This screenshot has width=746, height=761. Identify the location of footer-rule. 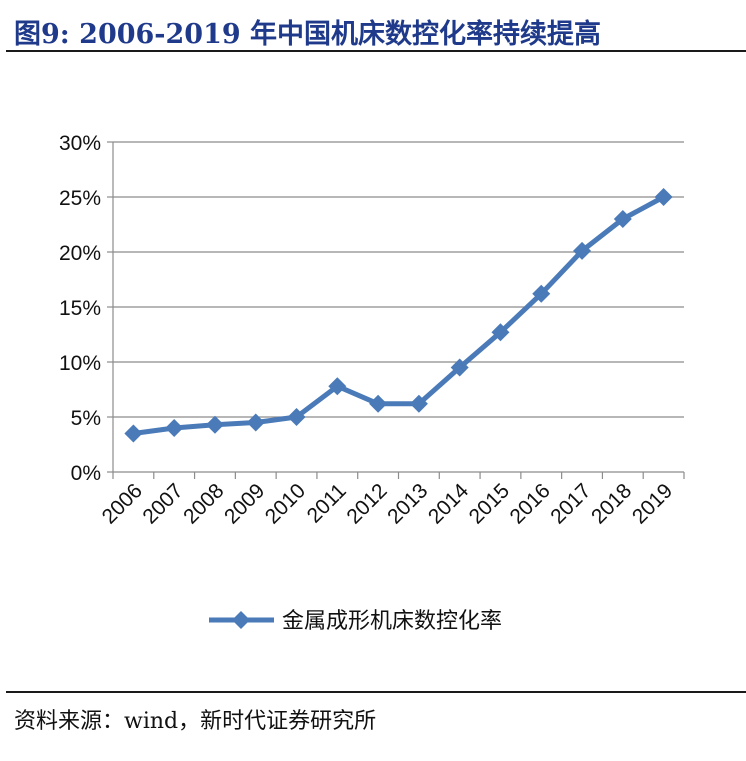
(376, 692).